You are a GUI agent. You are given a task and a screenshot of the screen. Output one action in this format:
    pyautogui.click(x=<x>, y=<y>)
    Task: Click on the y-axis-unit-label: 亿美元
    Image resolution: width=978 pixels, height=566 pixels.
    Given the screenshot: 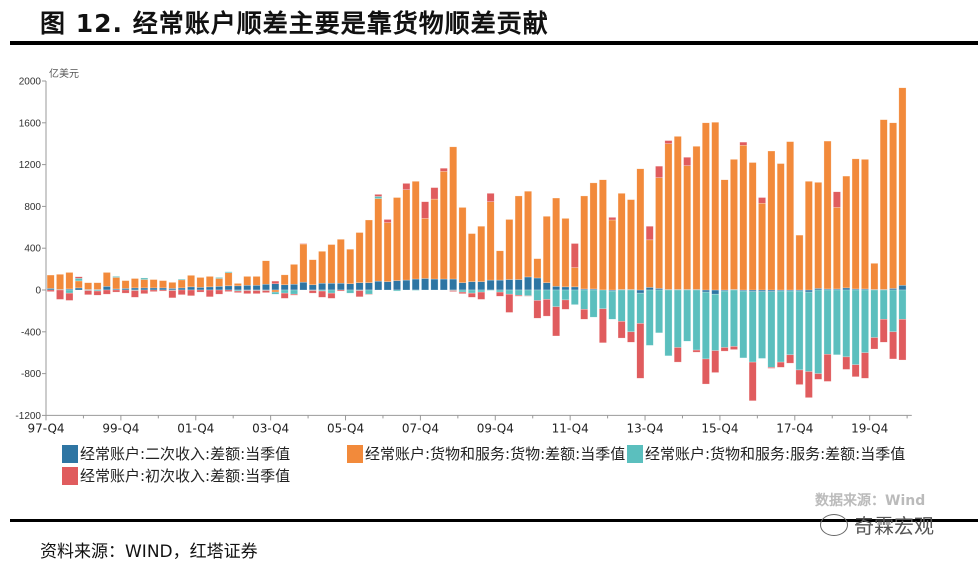 What is the action you would take?
    pyautogui.click(x=64, y=73)
    